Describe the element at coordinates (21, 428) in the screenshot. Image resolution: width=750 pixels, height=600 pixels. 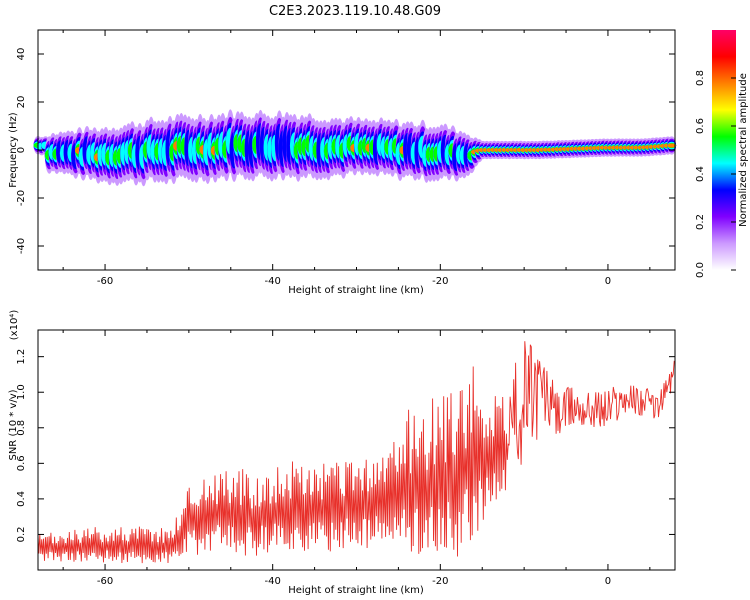
I see `snr-y-tick-label: 0.8` at that location.